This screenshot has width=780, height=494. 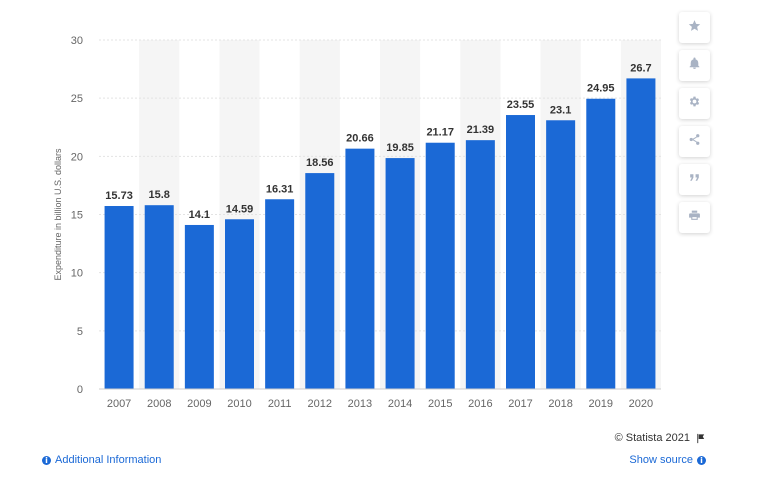 What do you see at coordinates (661, 460) in the screenshot?
I see `show-source-label: Show source` at bounding box center [661, 460].